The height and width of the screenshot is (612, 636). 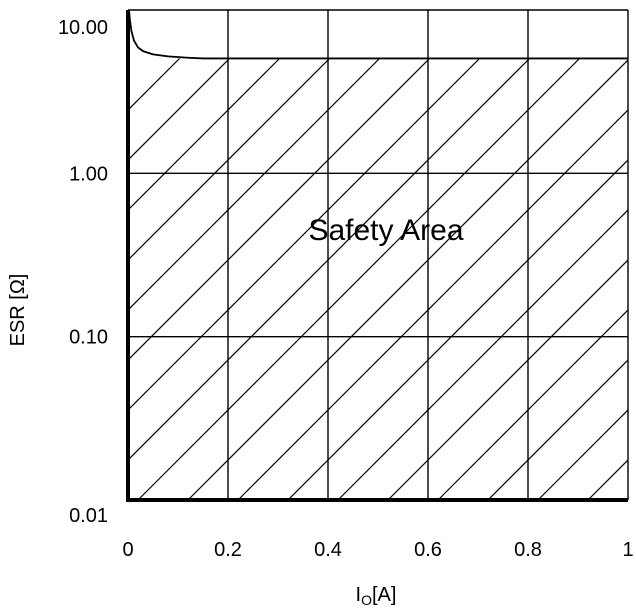 I want to click on esr-boundary-curve, so click(x=378, y=34).